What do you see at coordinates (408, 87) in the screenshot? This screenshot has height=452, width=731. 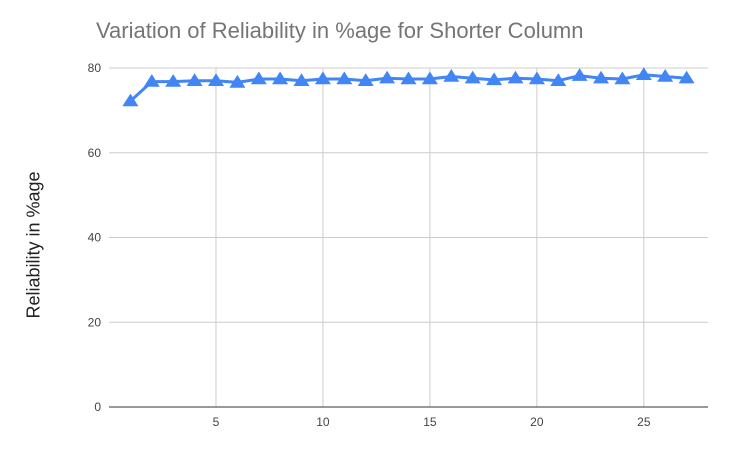 I see `series-layer` at bounding box center [408, 87].